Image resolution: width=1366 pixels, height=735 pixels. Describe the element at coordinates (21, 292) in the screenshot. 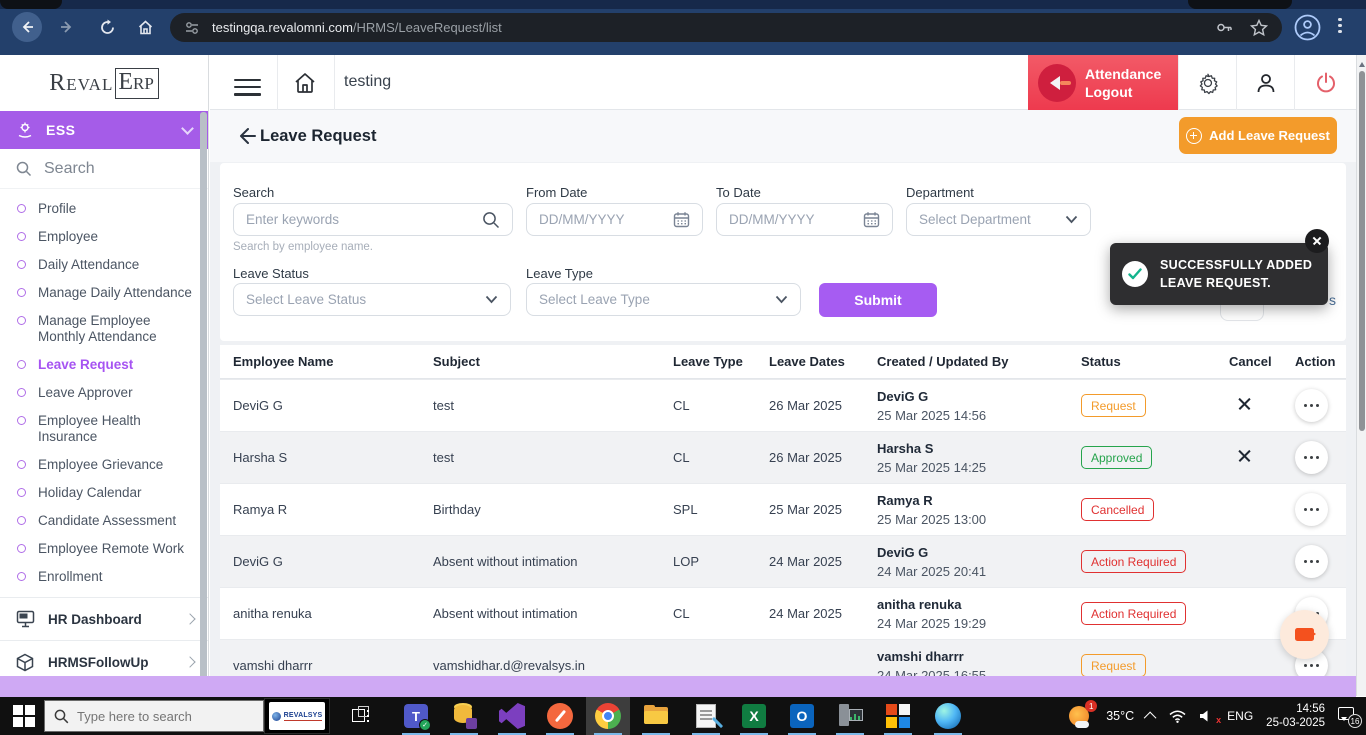

I see `bullet-icon` at that location.